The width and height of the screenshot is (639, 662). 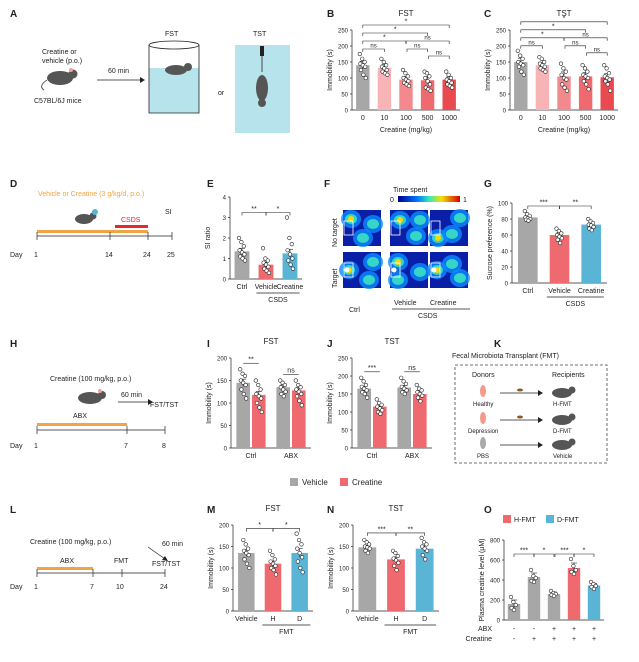 What do you see at coordinates (262, 89) in the screenshot?
I see `tail-suspension-icon` at bounding box center [262, 89].